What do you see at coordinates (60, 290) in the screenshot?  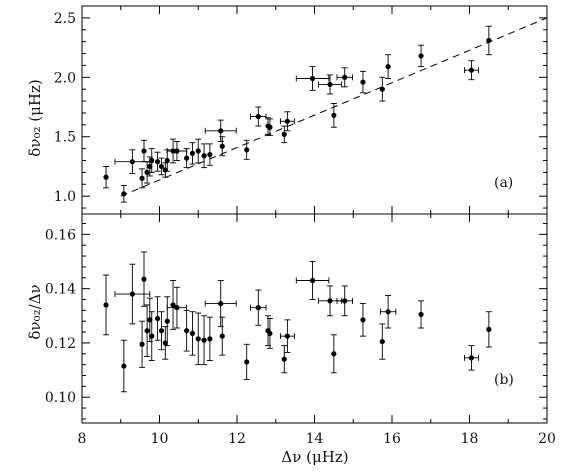 I see `y-tick-label: 0.14` at bounding box center [60, 290].